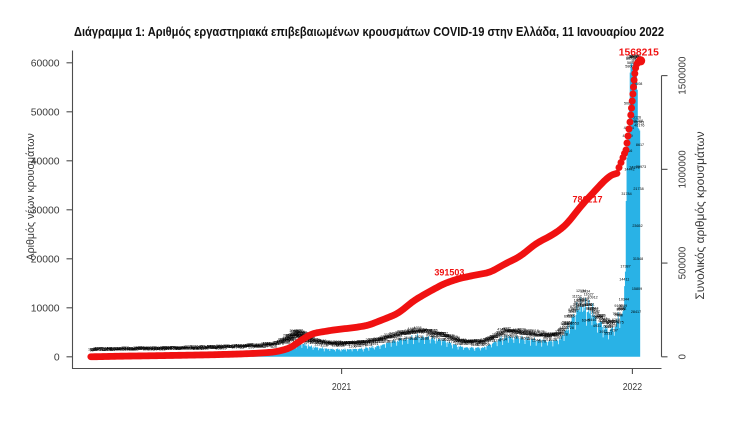  Describe the element at coordinates (560, 333) in the screenshot. I see `svg-text: 3468` at that location.